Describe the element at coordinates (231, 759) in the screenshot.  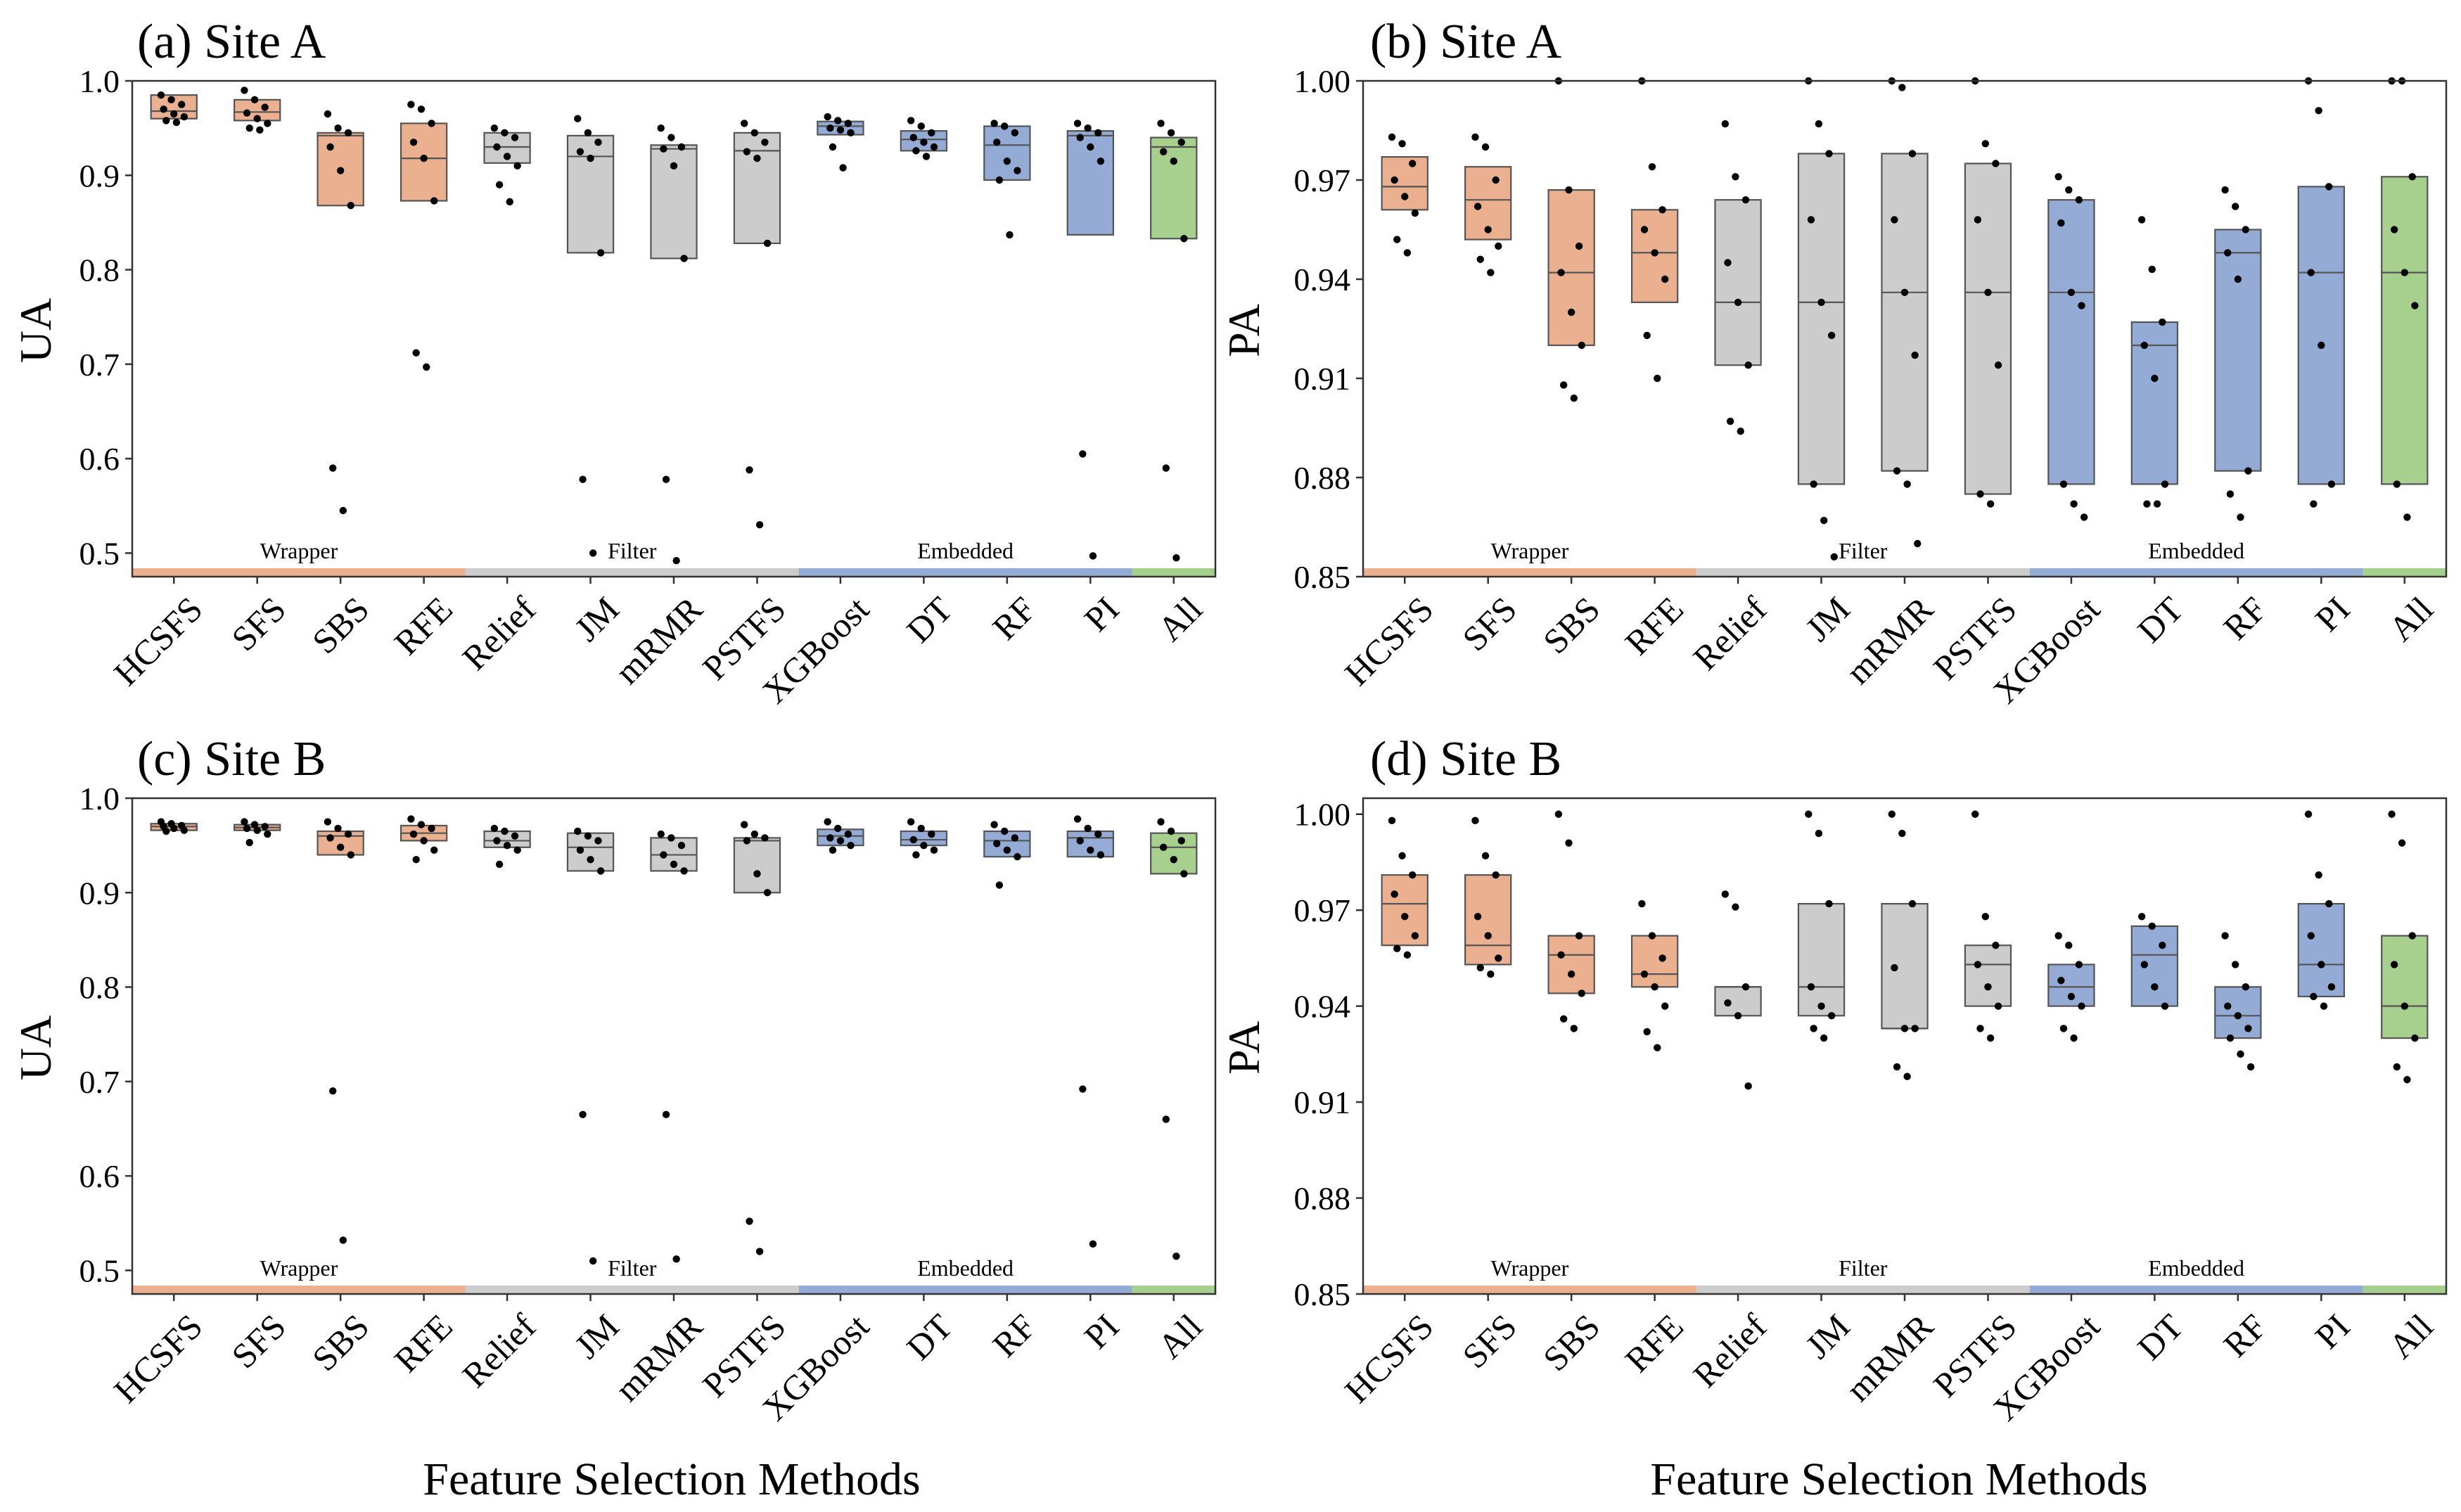
I see `panel-c-title: (c) Site B` at that location.